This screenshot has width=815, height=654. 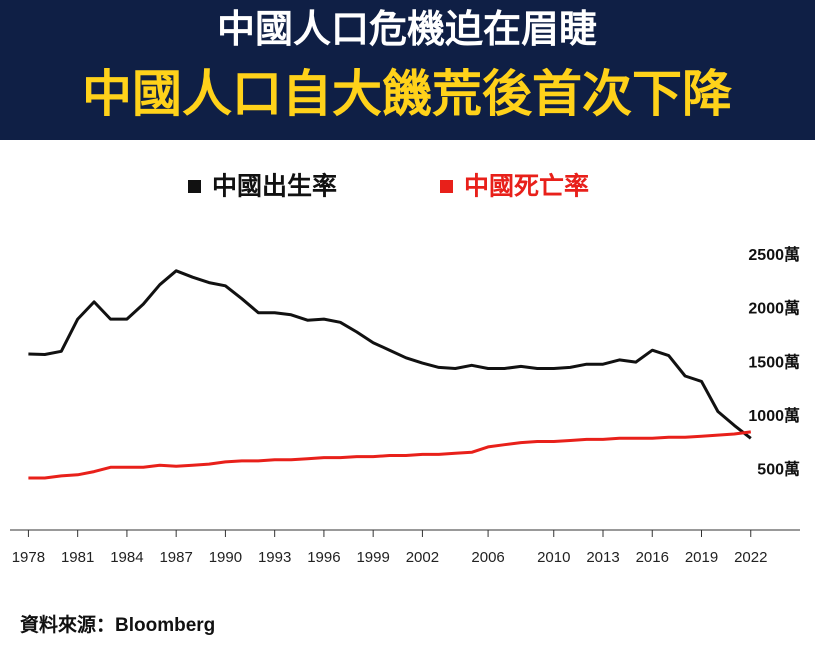 What do you see at coordinates (175, 557) in the screenshot?
I see `x-tick-label: 1987` at bounding box center [175, 557].